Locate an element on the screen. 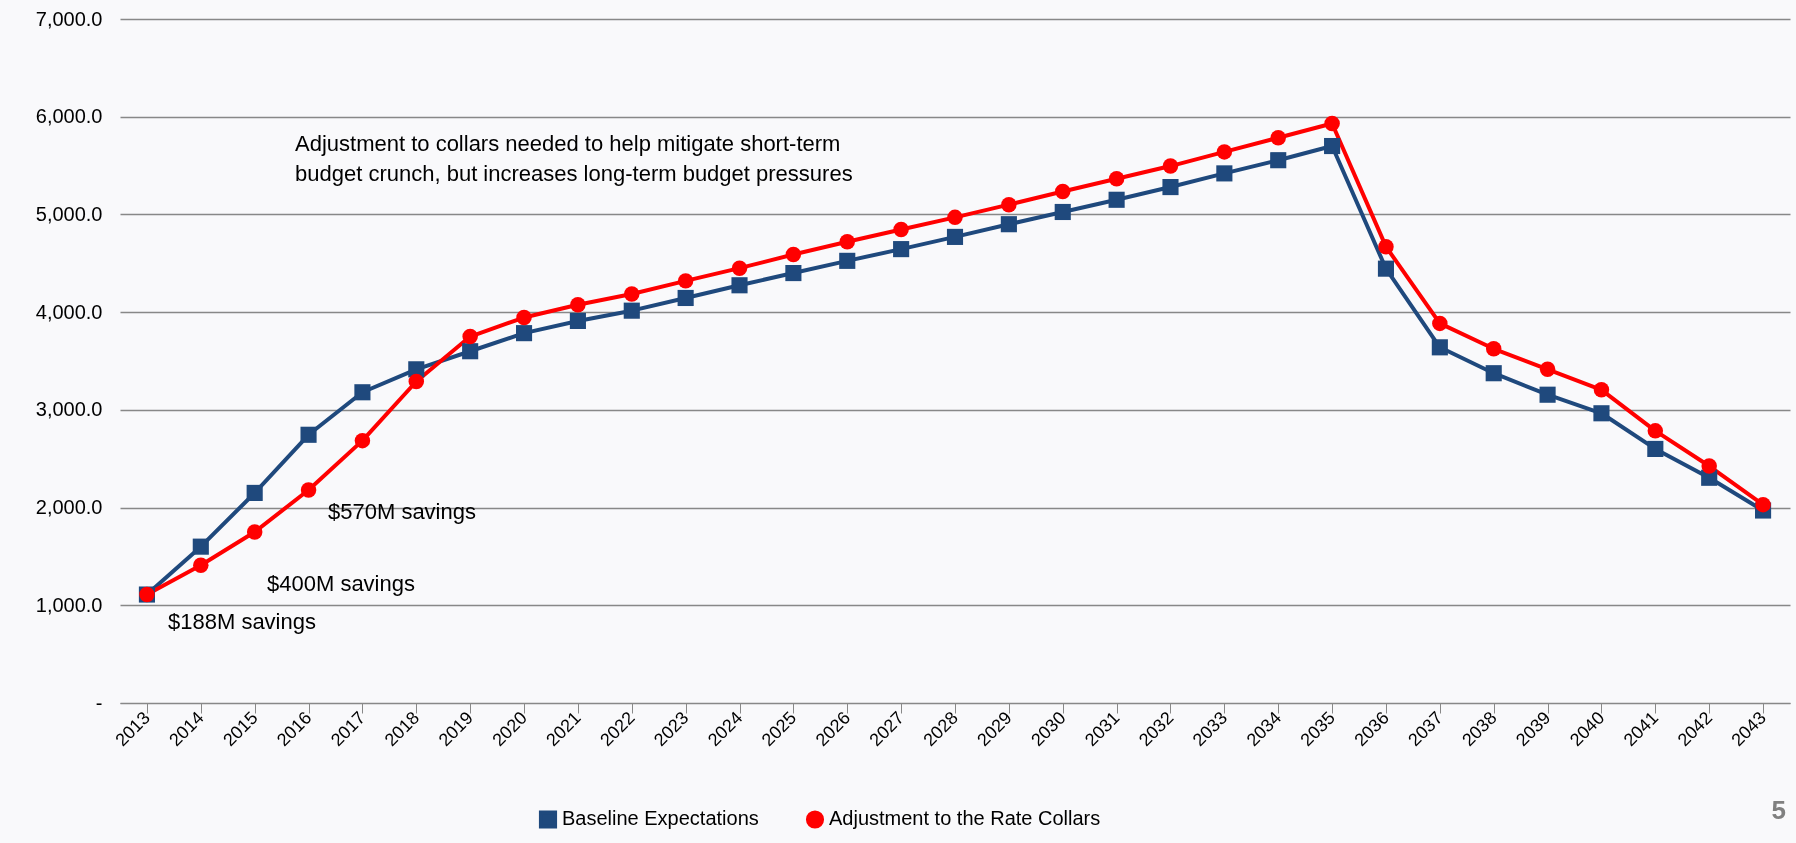 This screenshot has width=1796, height=843. y-tick-label: - is located at coordinates (99, 702).